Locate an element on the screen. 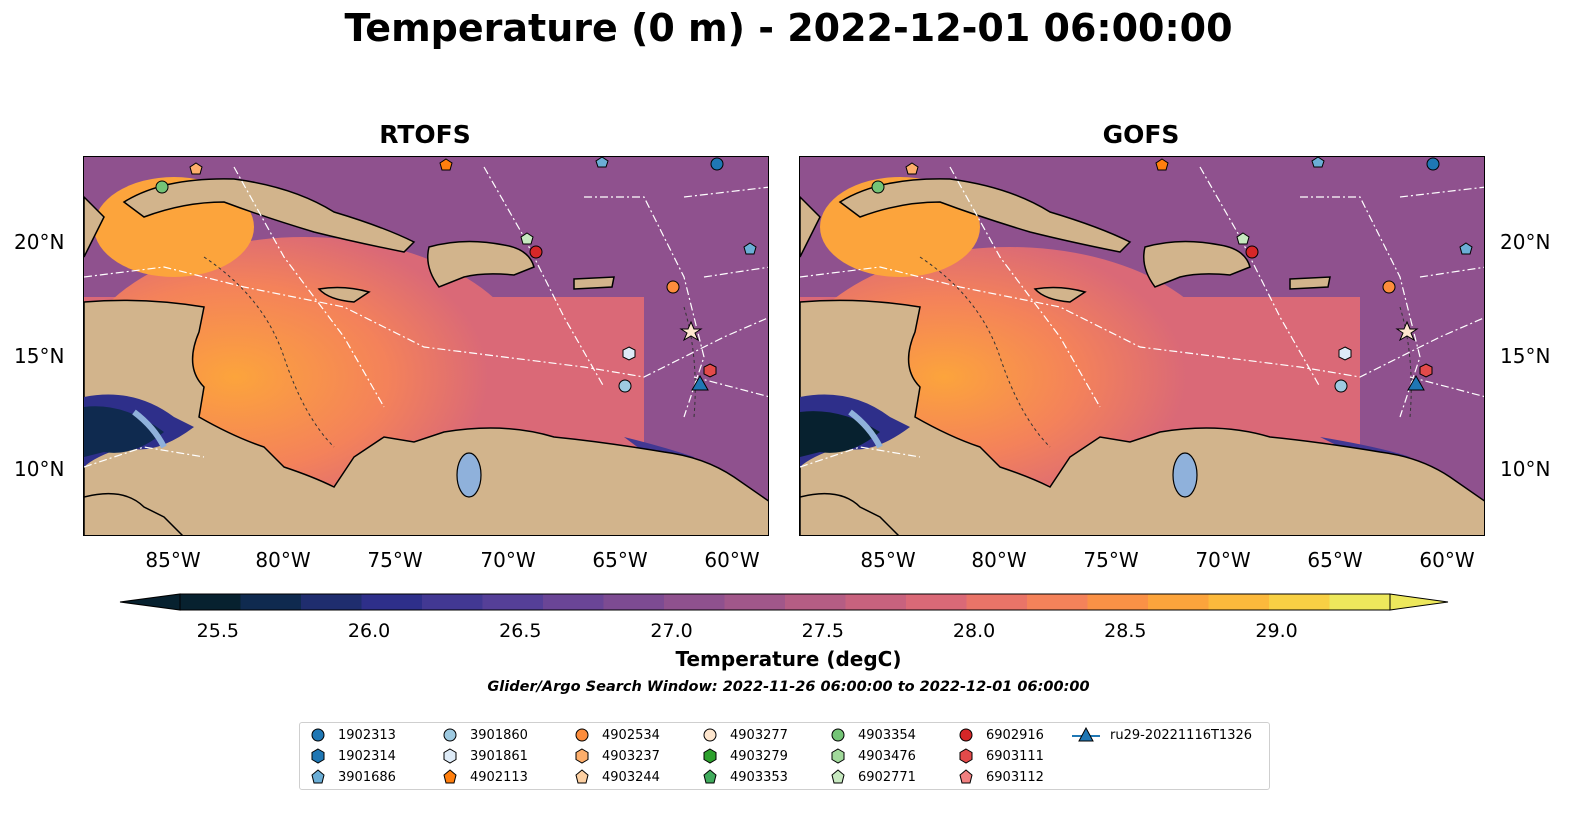 The image size is (1577, 827). xtick-left-65w: 65°W is located at coordinates (620, 560).